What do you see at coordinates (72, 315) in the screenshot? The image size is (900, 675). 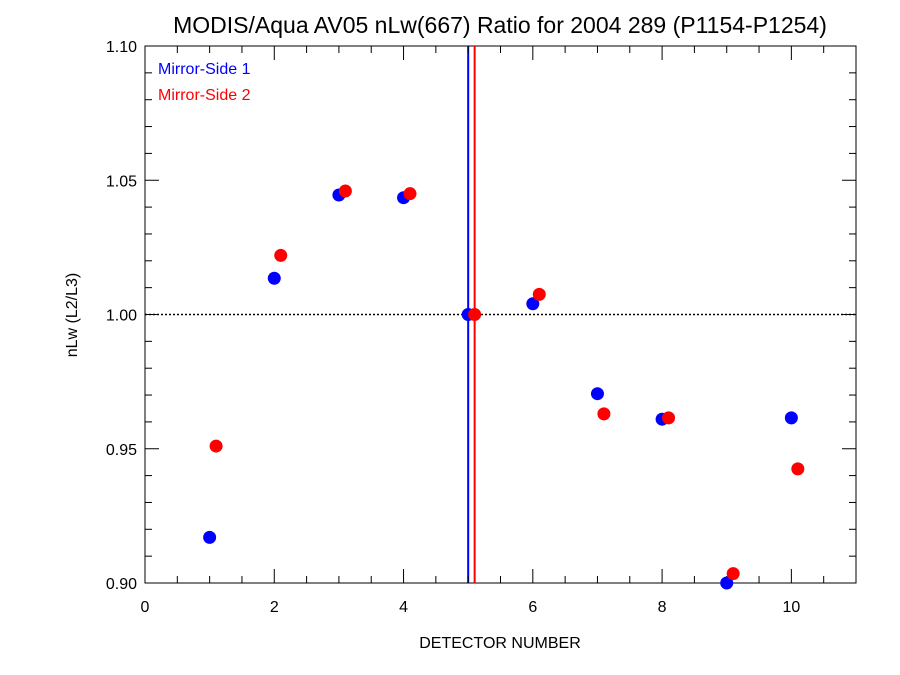 I see `y-axis-label: nLw (L2/L3)` at bounding box center [72, 315].